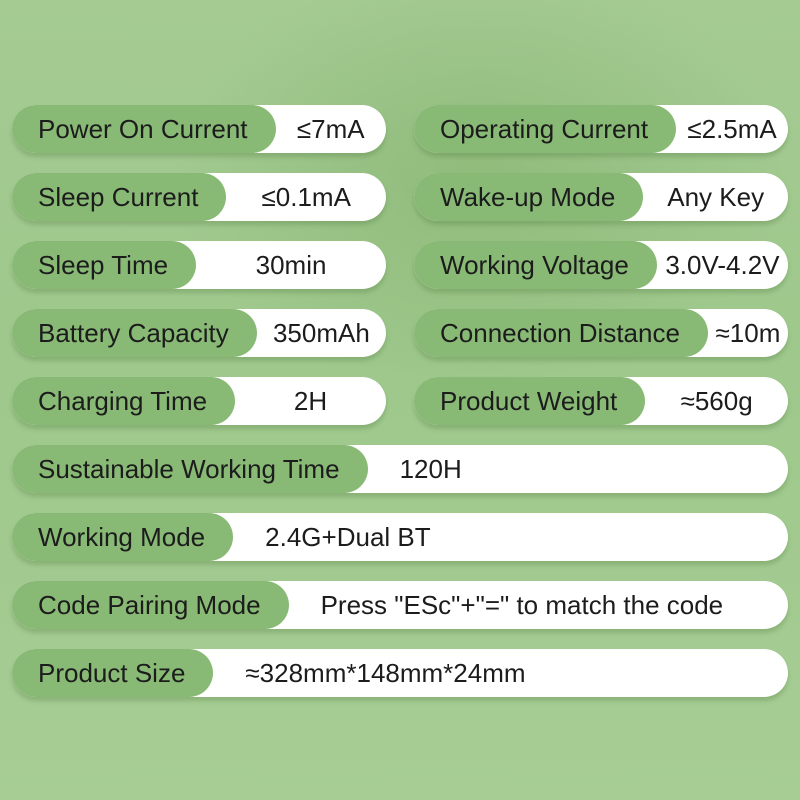  What do you see at coordinates (150, 605) in the screenshot?
I see `spec-label: Code Pairing Mode` at bounding box center [150, 605].